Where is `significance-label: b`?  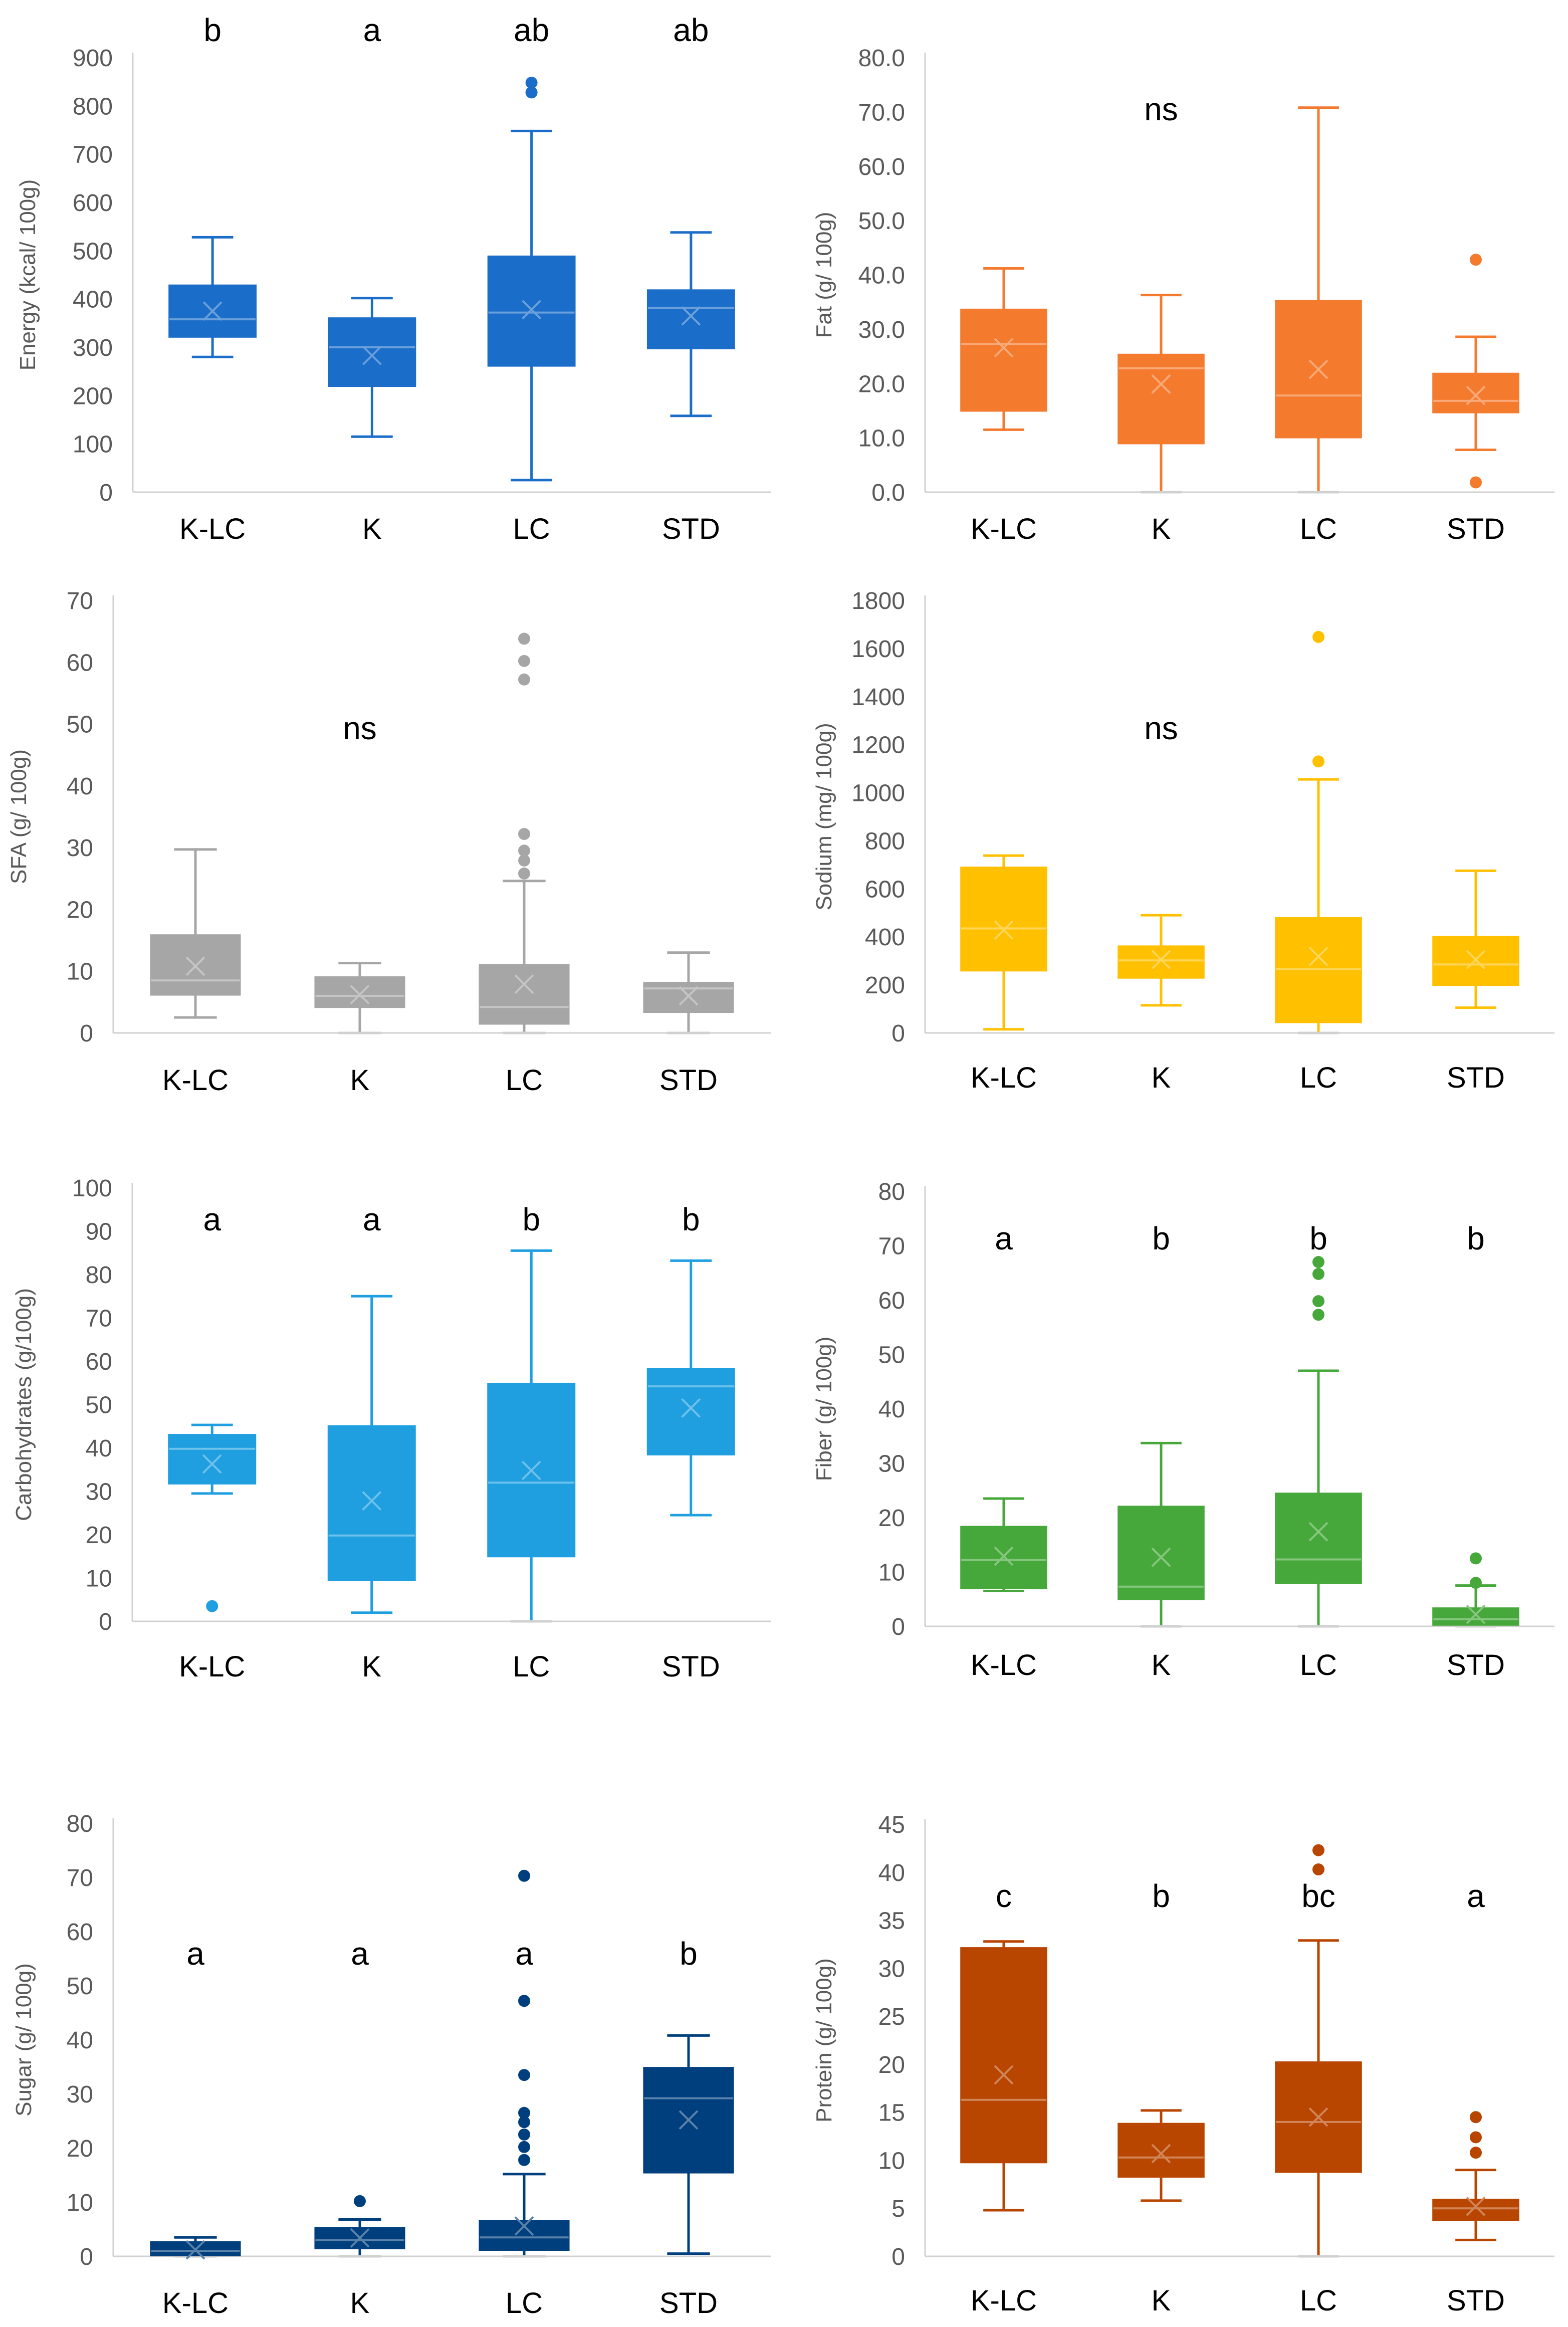
significance-label: b is located at coordinates (1476, 1238).